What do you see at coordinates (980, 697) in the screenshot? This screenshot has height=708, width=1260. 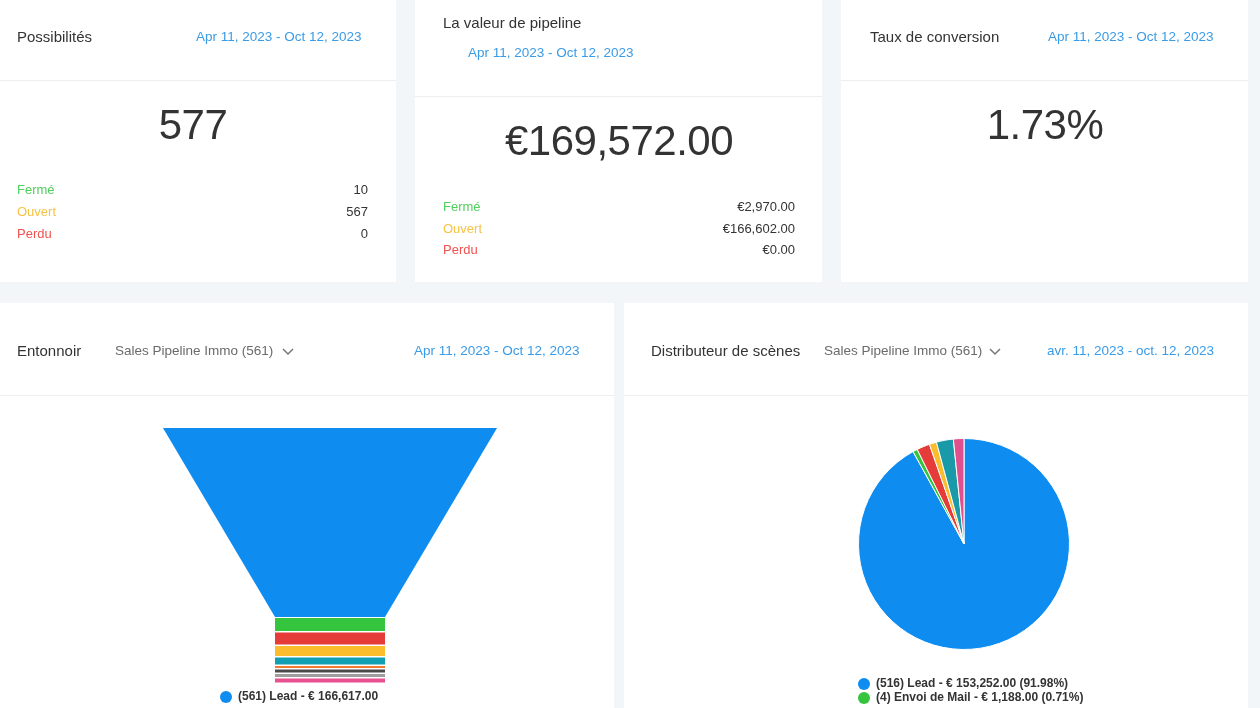 I see `legend-label: (4) Envoi de Mail - € 1,188.00 (0.71%)` at bounding box center [980, 697].